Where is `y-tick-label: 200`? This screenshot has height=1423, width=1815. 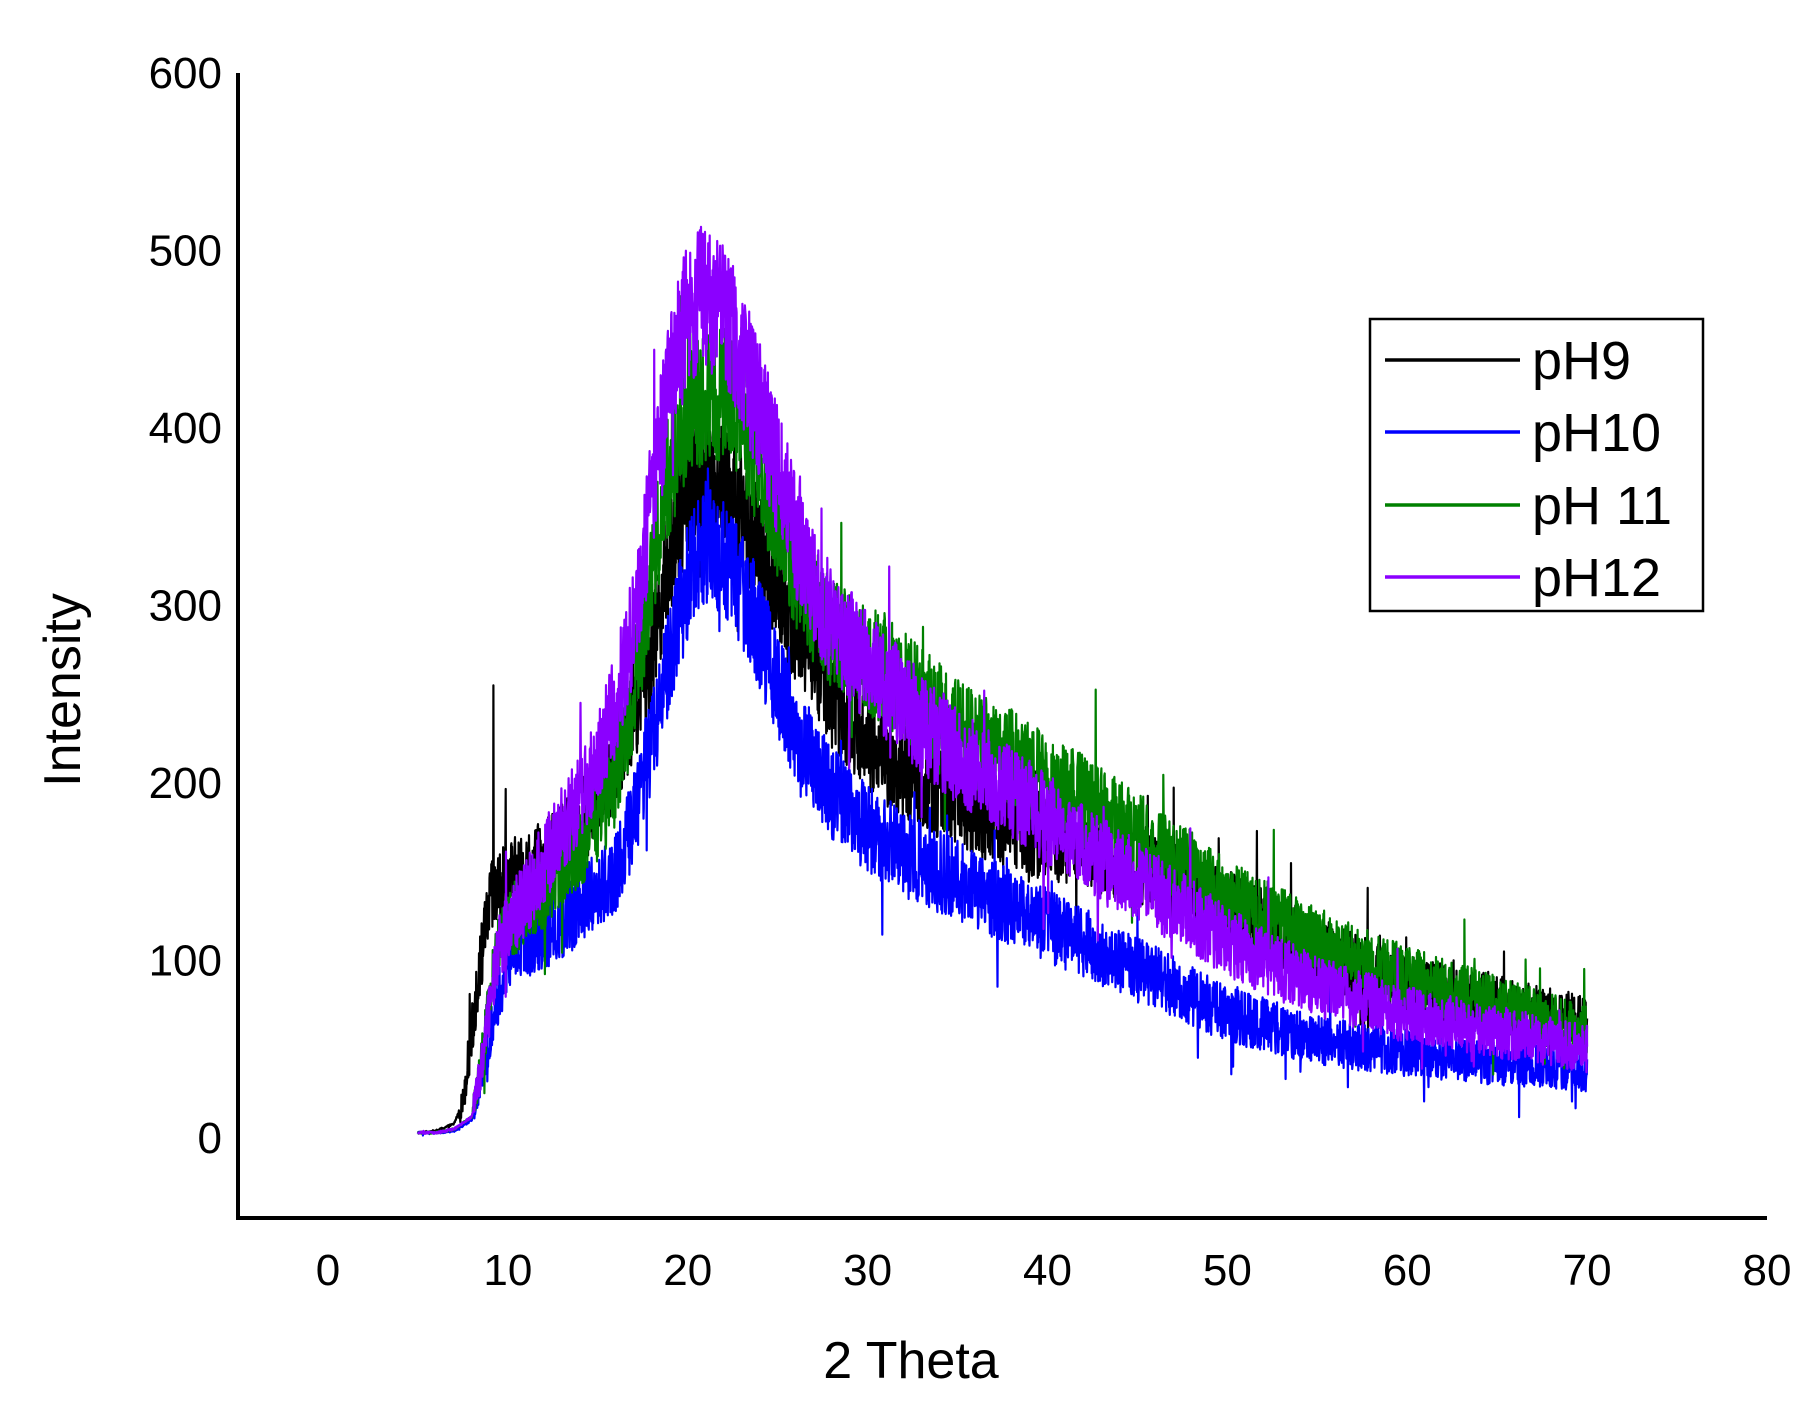
y-tick-label: 200 is located at coordinates (185, 783).